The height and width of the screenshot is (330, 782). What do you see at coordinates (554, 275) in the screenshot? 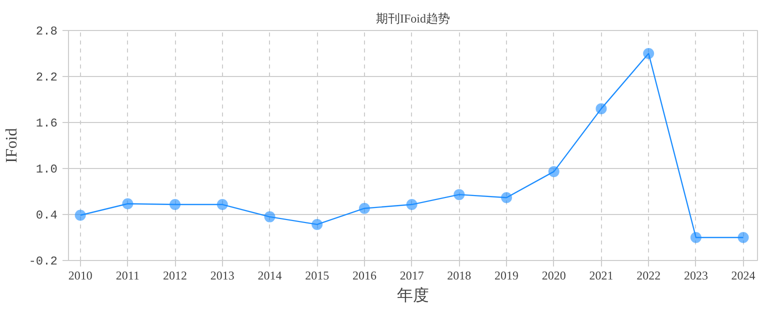
I see `x-tick-label: 2020` at bounding box center [554, 275].